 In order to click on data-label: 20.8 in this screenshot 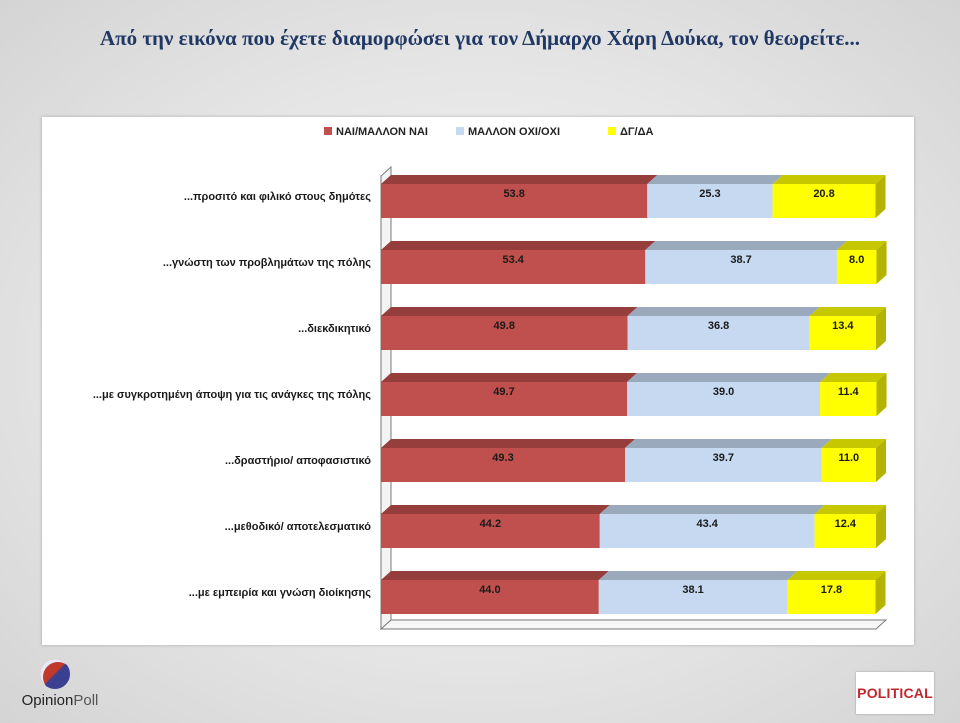, I will do `click(823, 194)`.